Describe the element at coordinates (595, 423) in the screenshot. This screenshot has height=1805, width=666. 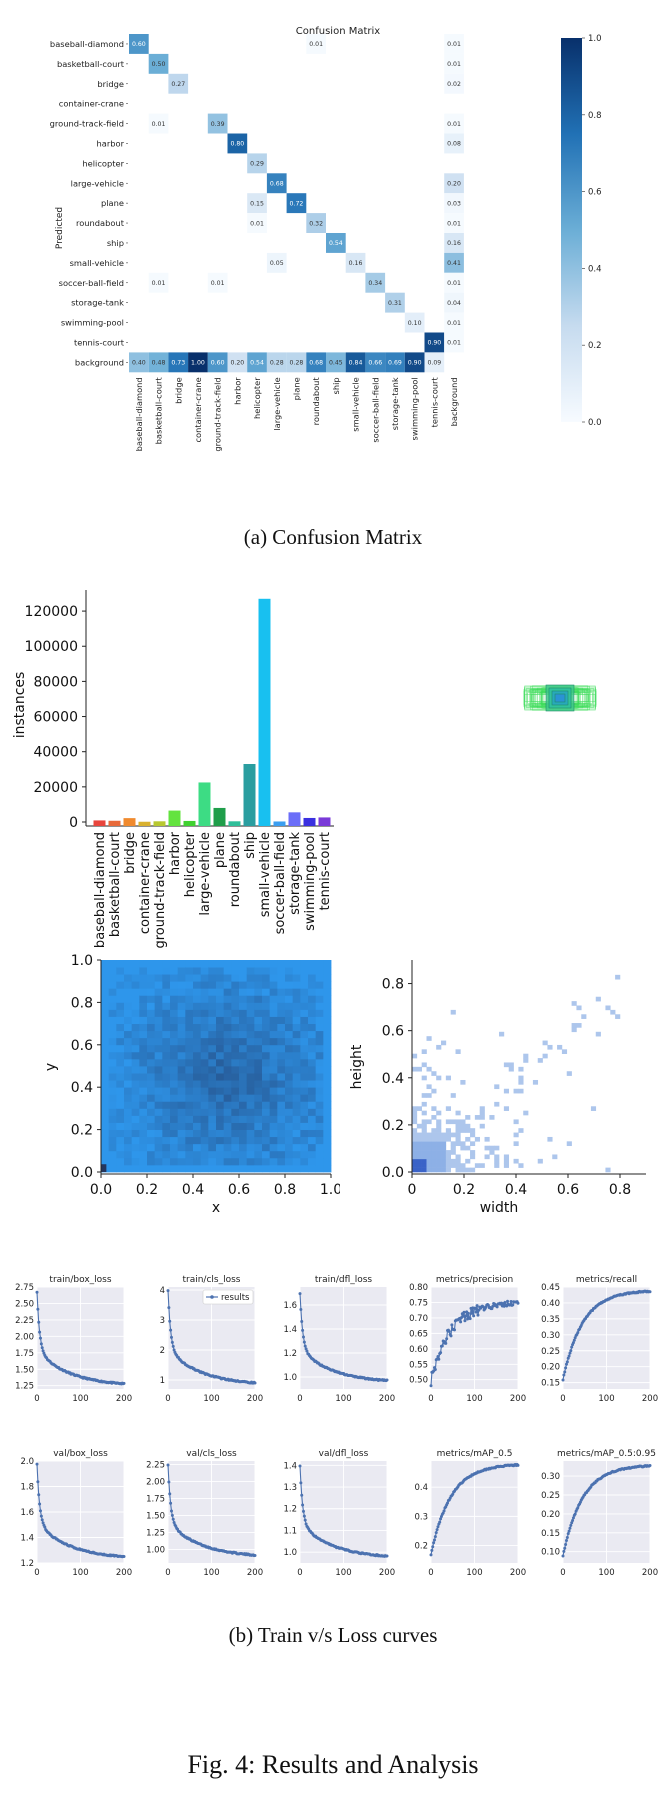
I see `colorbar-tick-label: 0.0` at that location.